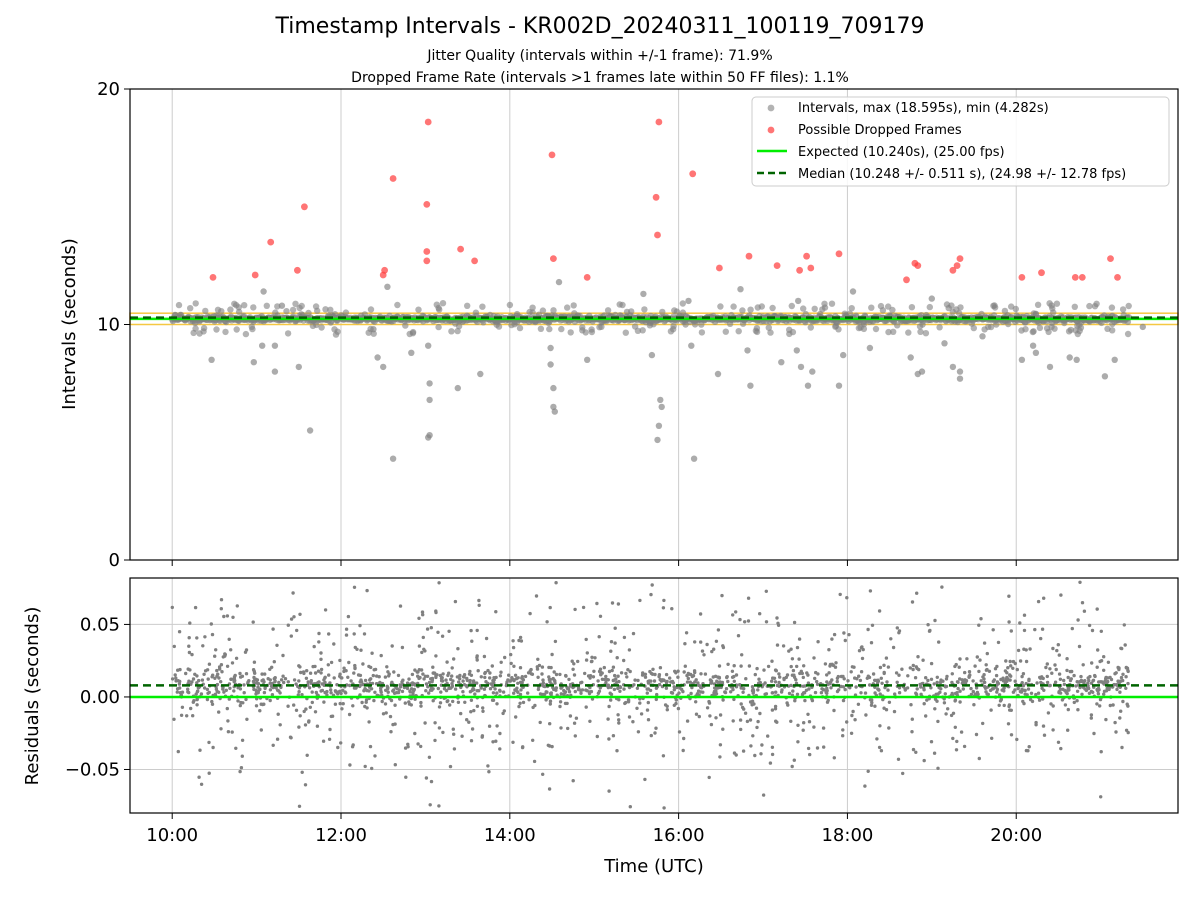  What do you see at coordinates (32, 696) in the screenshot?
I see `residuals-y-label: Residuals (seconds)` at bounding box center [32, 696].